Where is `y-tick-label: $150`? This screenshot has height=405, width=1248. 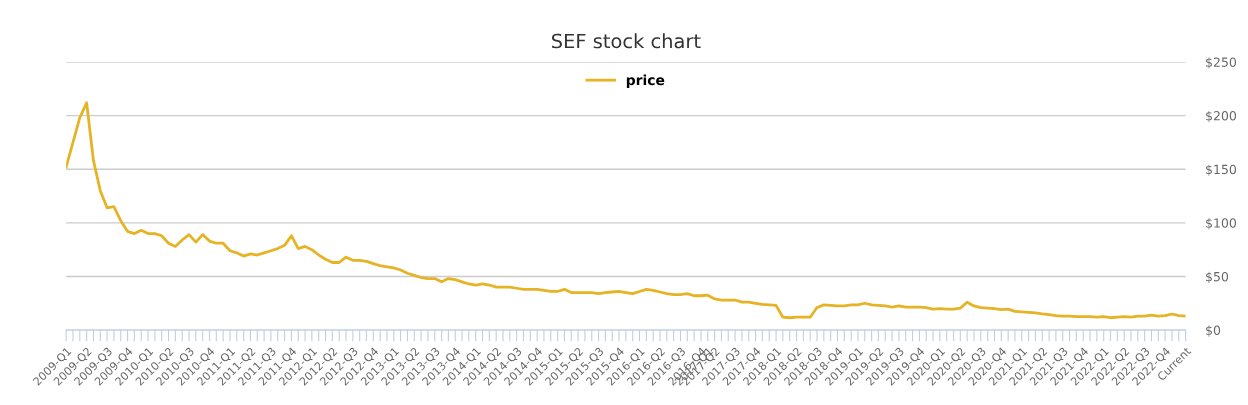
y-tick-label: $150 is located at coordinates (1221, 170).